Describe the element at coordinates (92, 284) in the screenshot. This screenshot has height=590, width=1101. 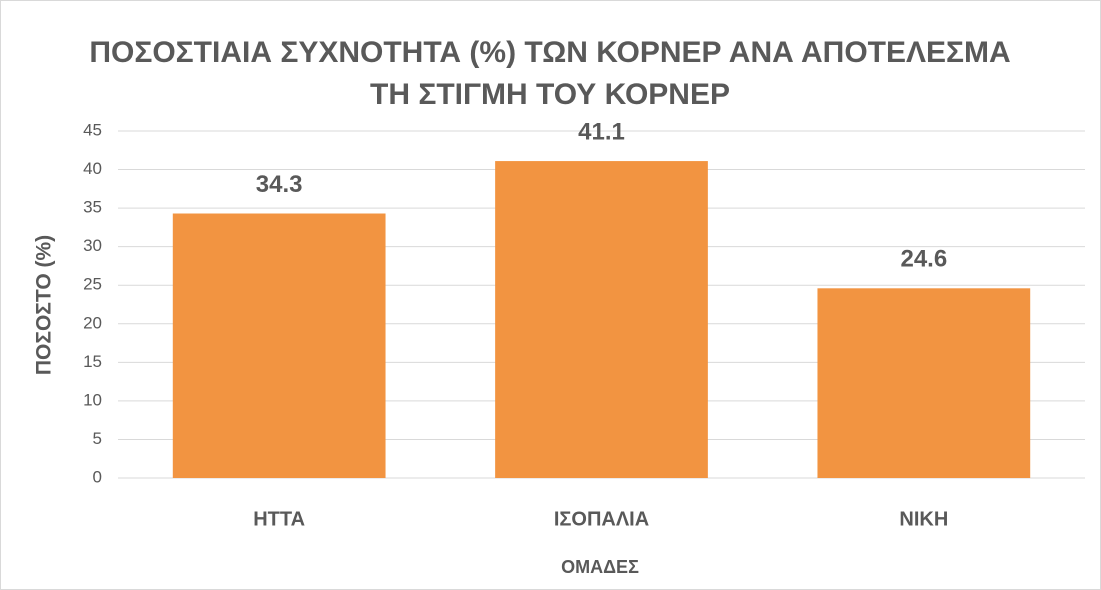
I see `y-tick-label: 25` at that location.